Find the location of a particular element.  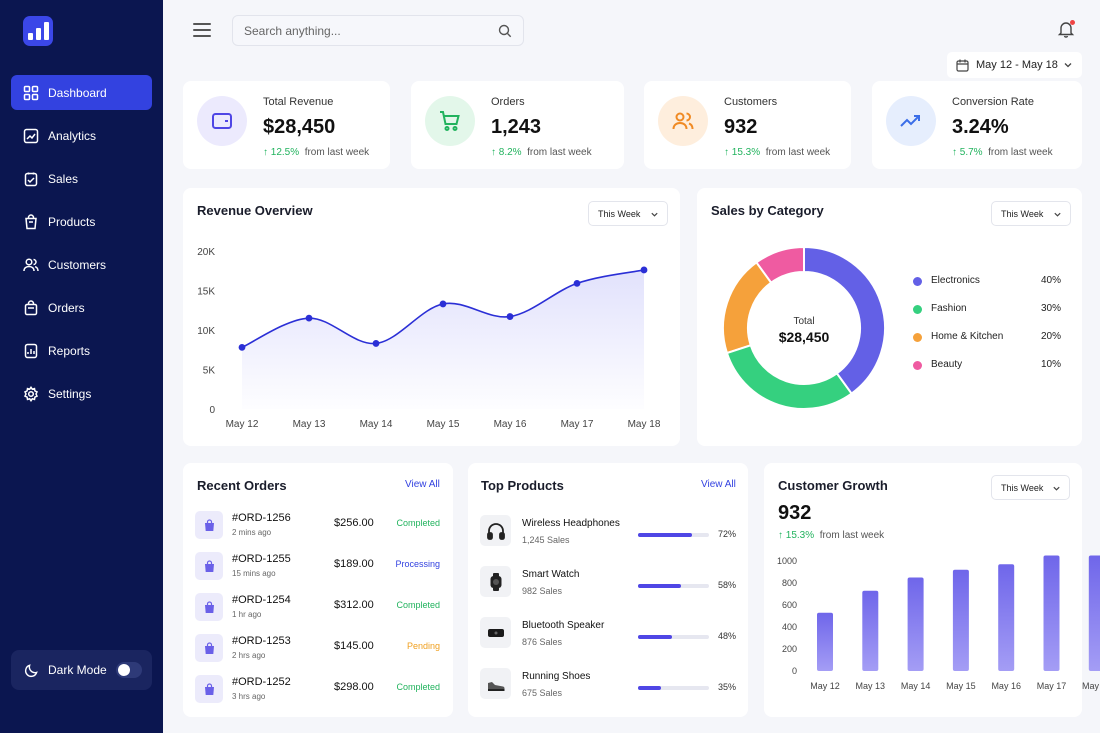

order-time: 3 hrs ago is located at coordinates (249, 696).